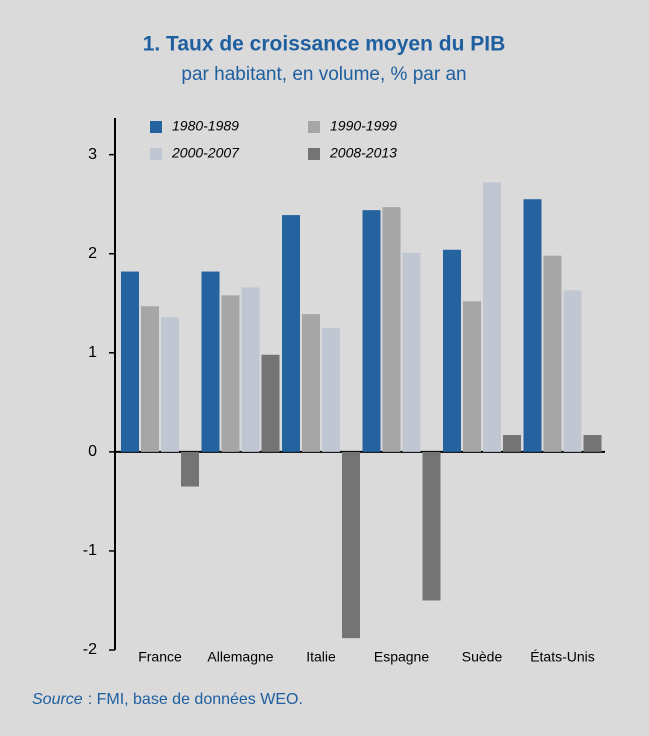 The height and width of the screenshot is (736, 649). What do you see at coordinates (321, 657) in the screenshot?
I see `x-tick-label: Italie` at bounding box center [321, 657].